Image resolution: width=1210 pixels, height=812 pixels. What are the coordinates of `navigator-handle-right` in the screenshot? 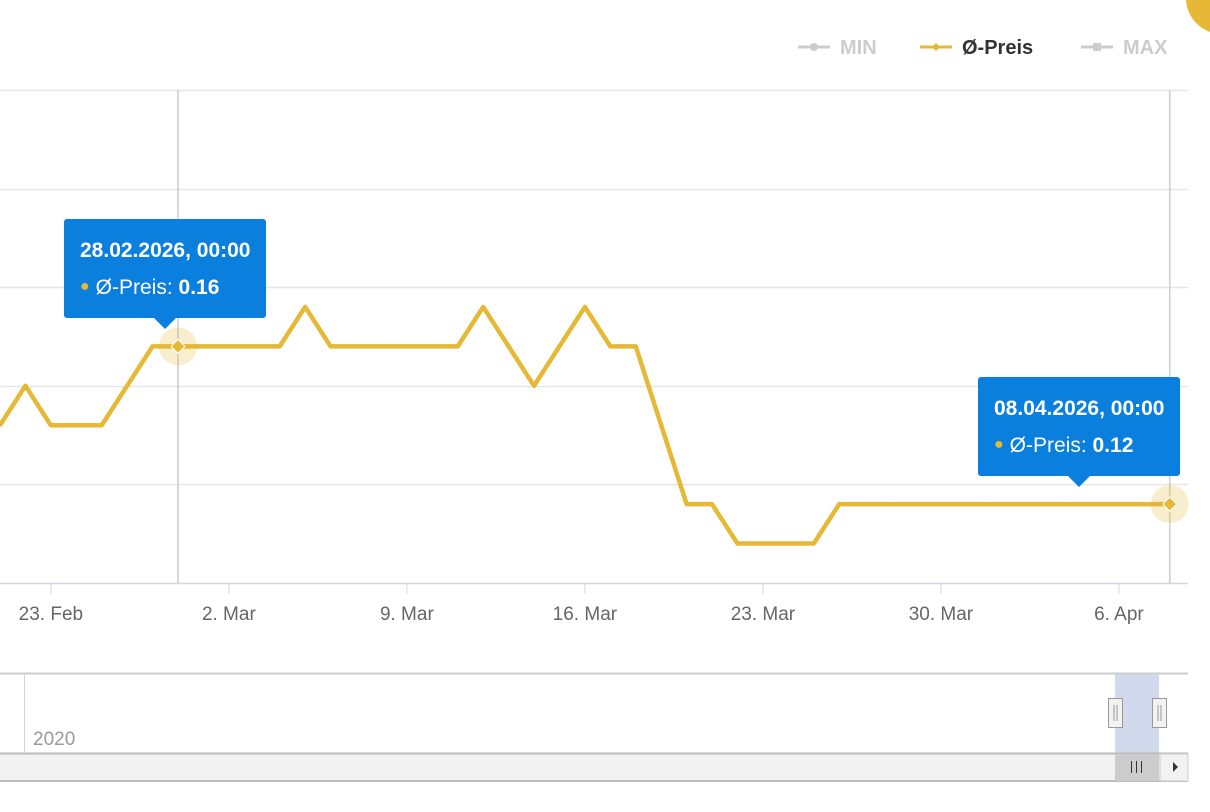 It's located at (1159, 713).